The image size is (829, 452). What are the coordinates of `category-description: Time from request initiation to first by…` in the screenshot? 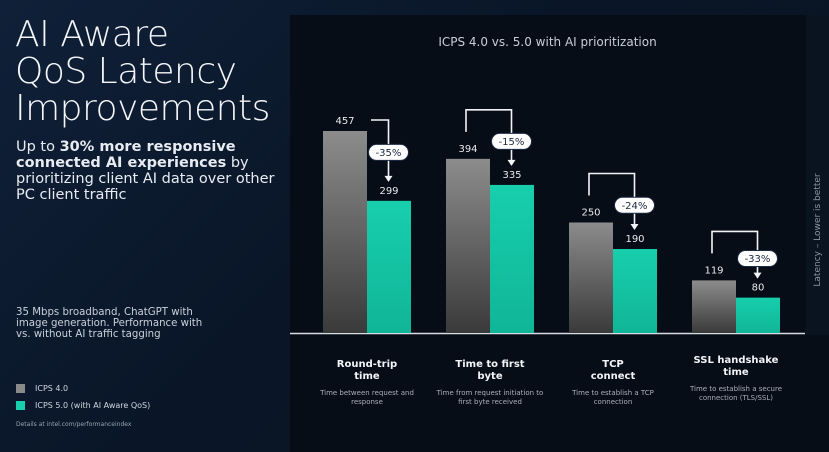 It's located at (490, 397).